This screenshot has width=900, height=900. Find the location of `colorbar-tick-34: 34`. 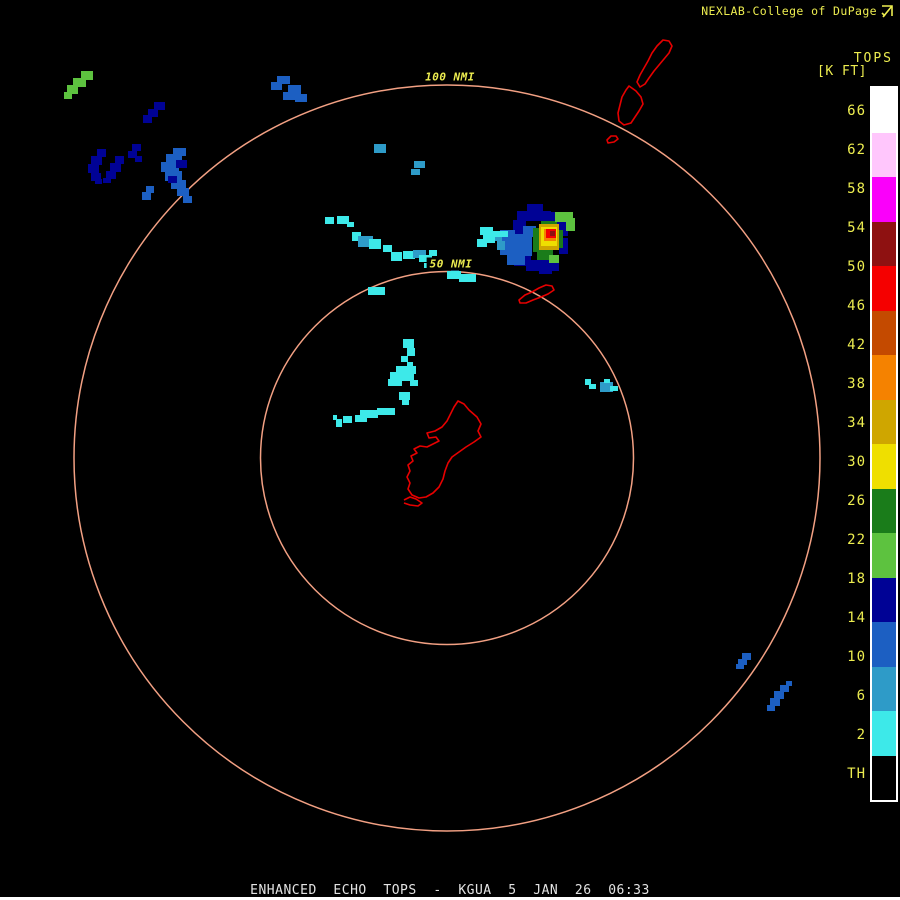

colorbar-tick-34: 34 is located at coordinates (856, 423).